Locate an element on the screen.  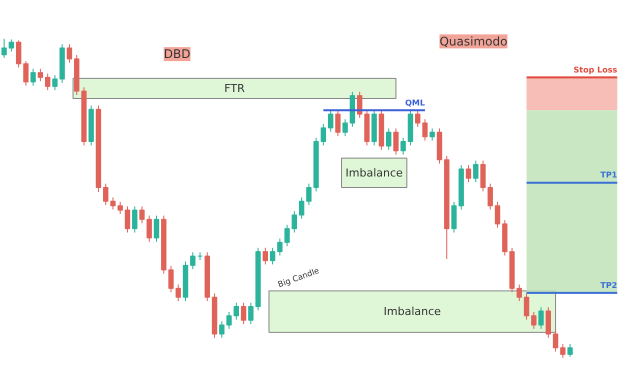
annotation: Quasimodo is located at coordinates (473, 41).